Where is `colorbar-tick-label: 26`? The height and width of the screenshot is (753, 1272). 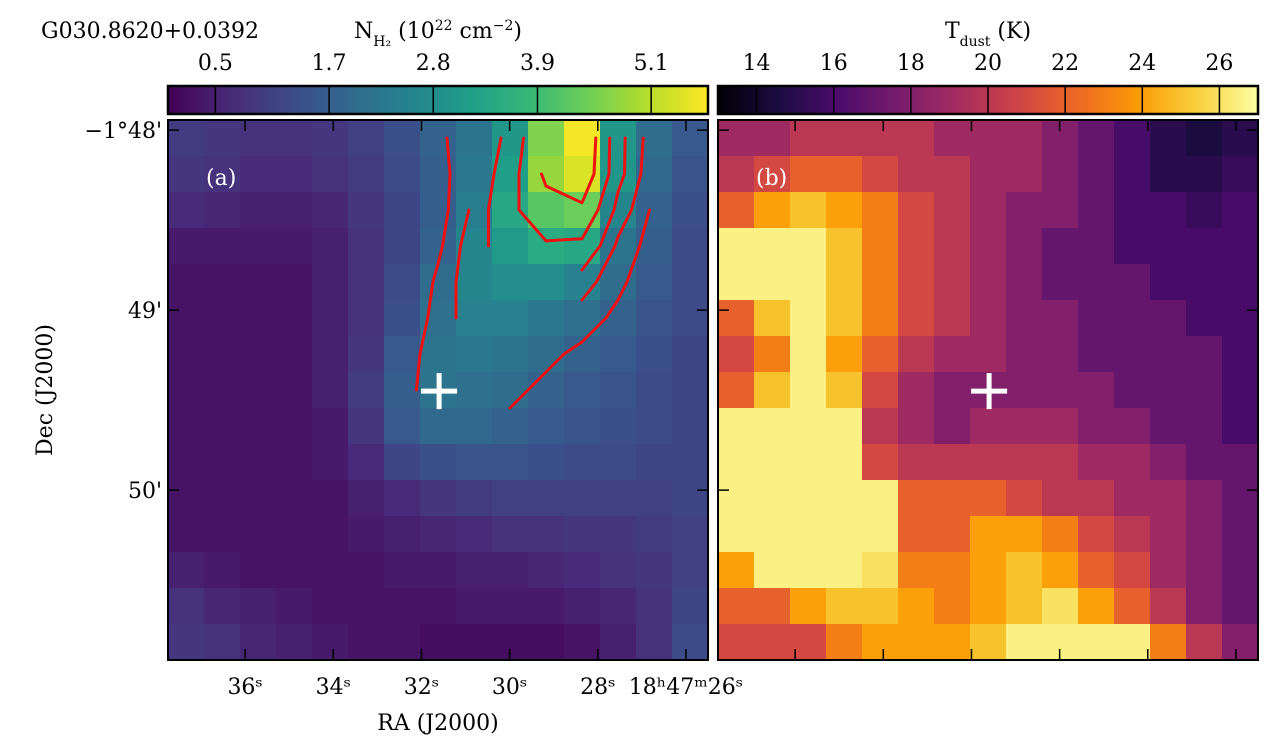 colorbar-tick-label: 26 is located at coordinates (1219, 63).